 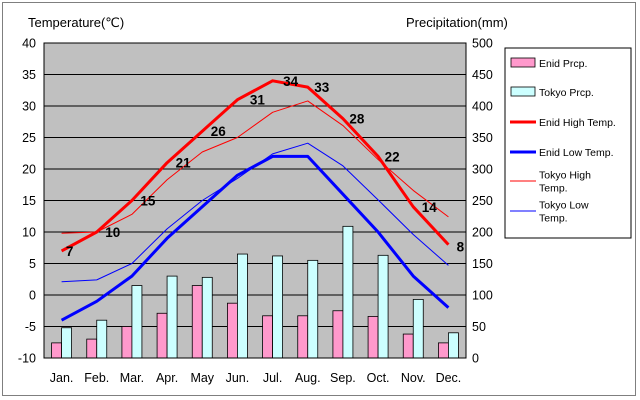 What do you see at coordinates (577, 123) in the screenshot?
I see `legend-label: Enid High Temp.` at bounding box center [577, 123].